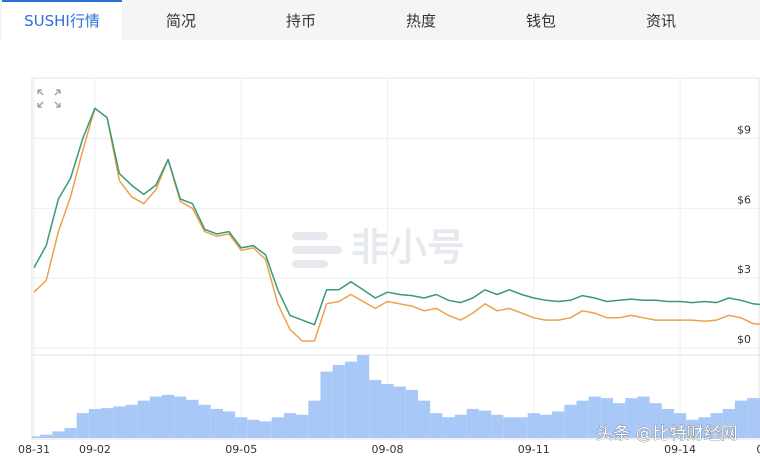 This screenshot has height=457, width=760. What do you see at coordinates (95, 449) in the screenshot?
I see `x-tick-label: 09-02` at bounding box center [95, 449].